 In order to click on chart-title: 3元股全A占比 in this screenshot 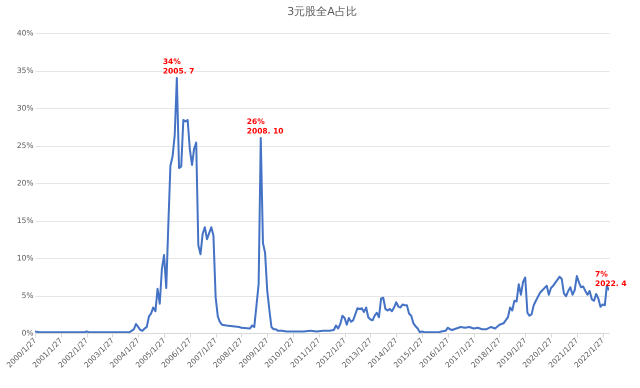, I will do `click(322, 11)`.